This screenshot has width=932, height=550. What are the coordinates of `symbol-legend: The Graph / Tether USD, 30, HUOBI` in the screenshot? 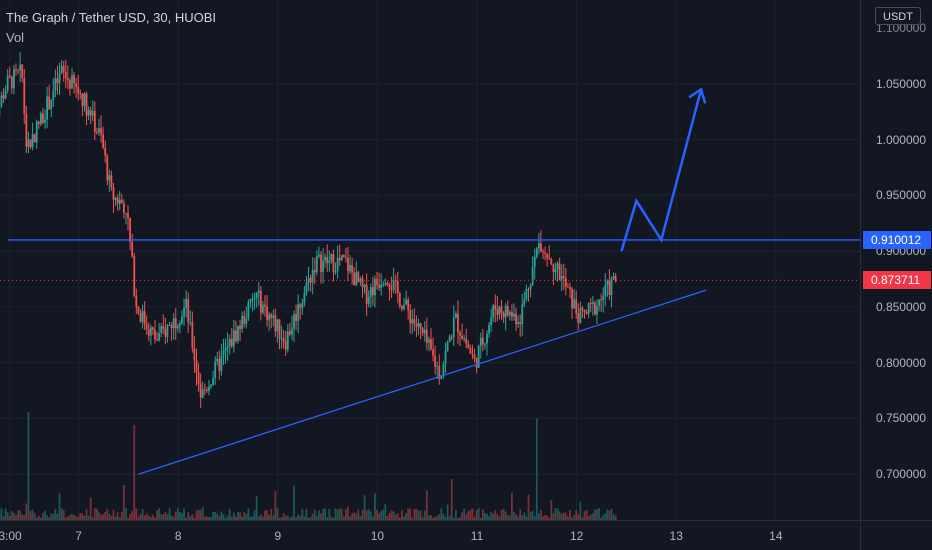 It's located at (111, 17).